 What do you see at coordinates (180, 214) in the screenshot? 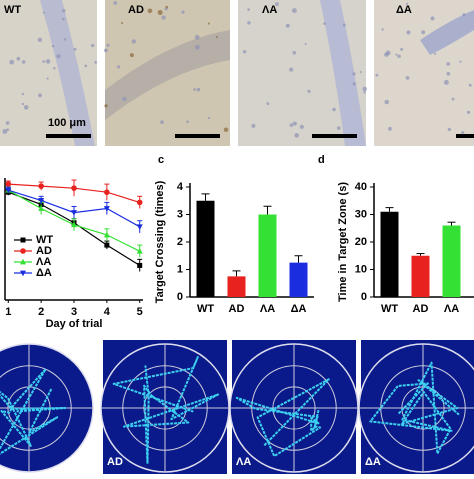
I see `y-tick-label: 3` at bounding box center [180, 214].